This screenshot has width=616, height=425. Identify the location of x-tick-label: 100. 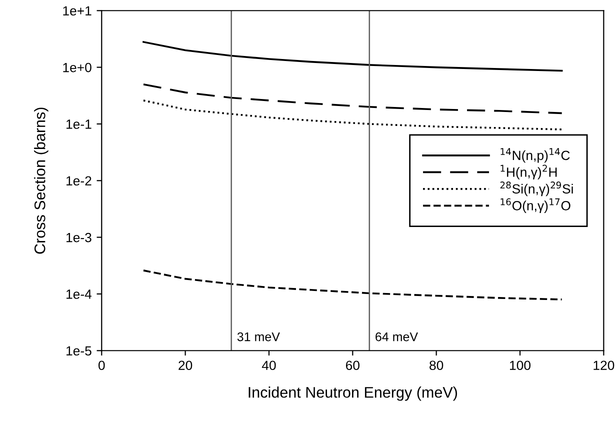
(520, 365).